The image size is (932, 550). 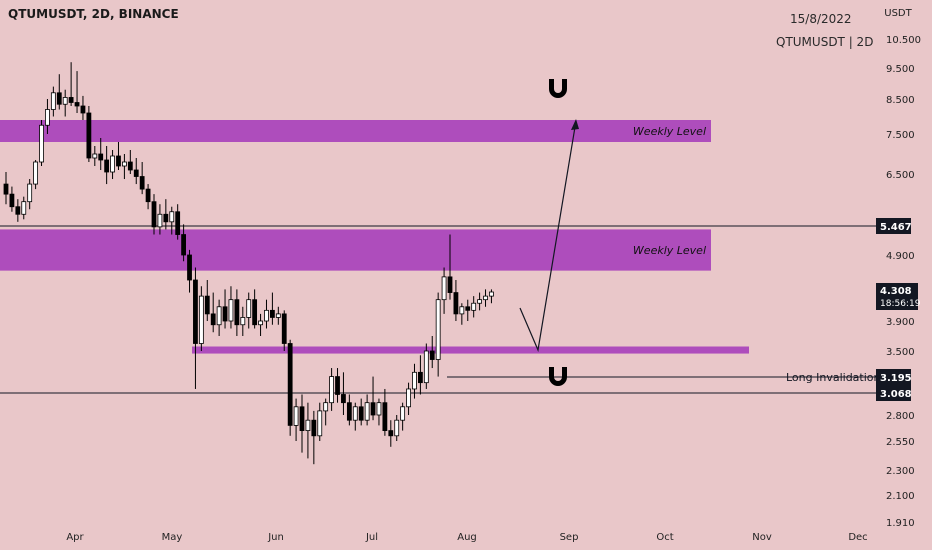 What do you see at coordinates (900, 256) in the screenshot?
I see `y-tick-label: 4.900` at bounding box center [900, 256].